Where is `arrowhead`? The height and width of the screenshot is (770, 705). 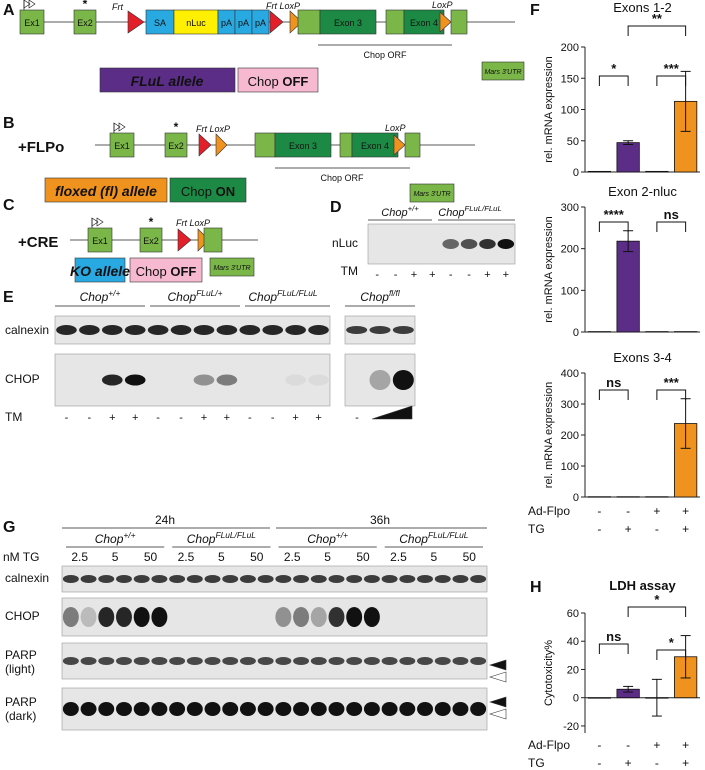 arrowhead is located at coordinates (497, 714).